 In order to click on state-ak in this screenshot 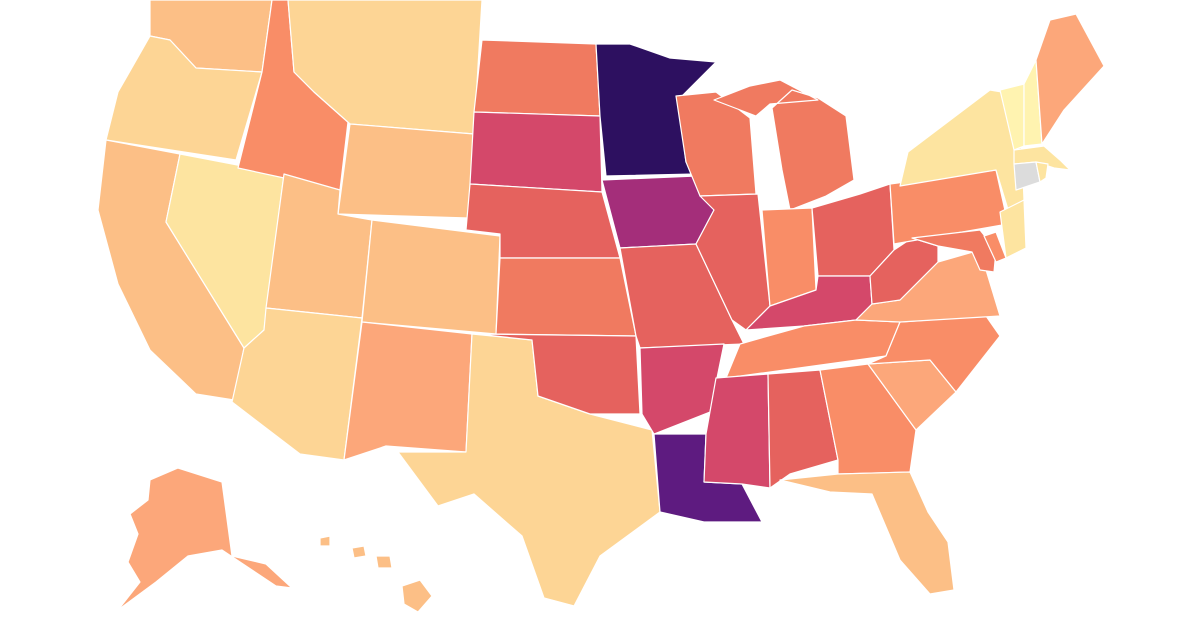, I will do `click(205, 539)`.